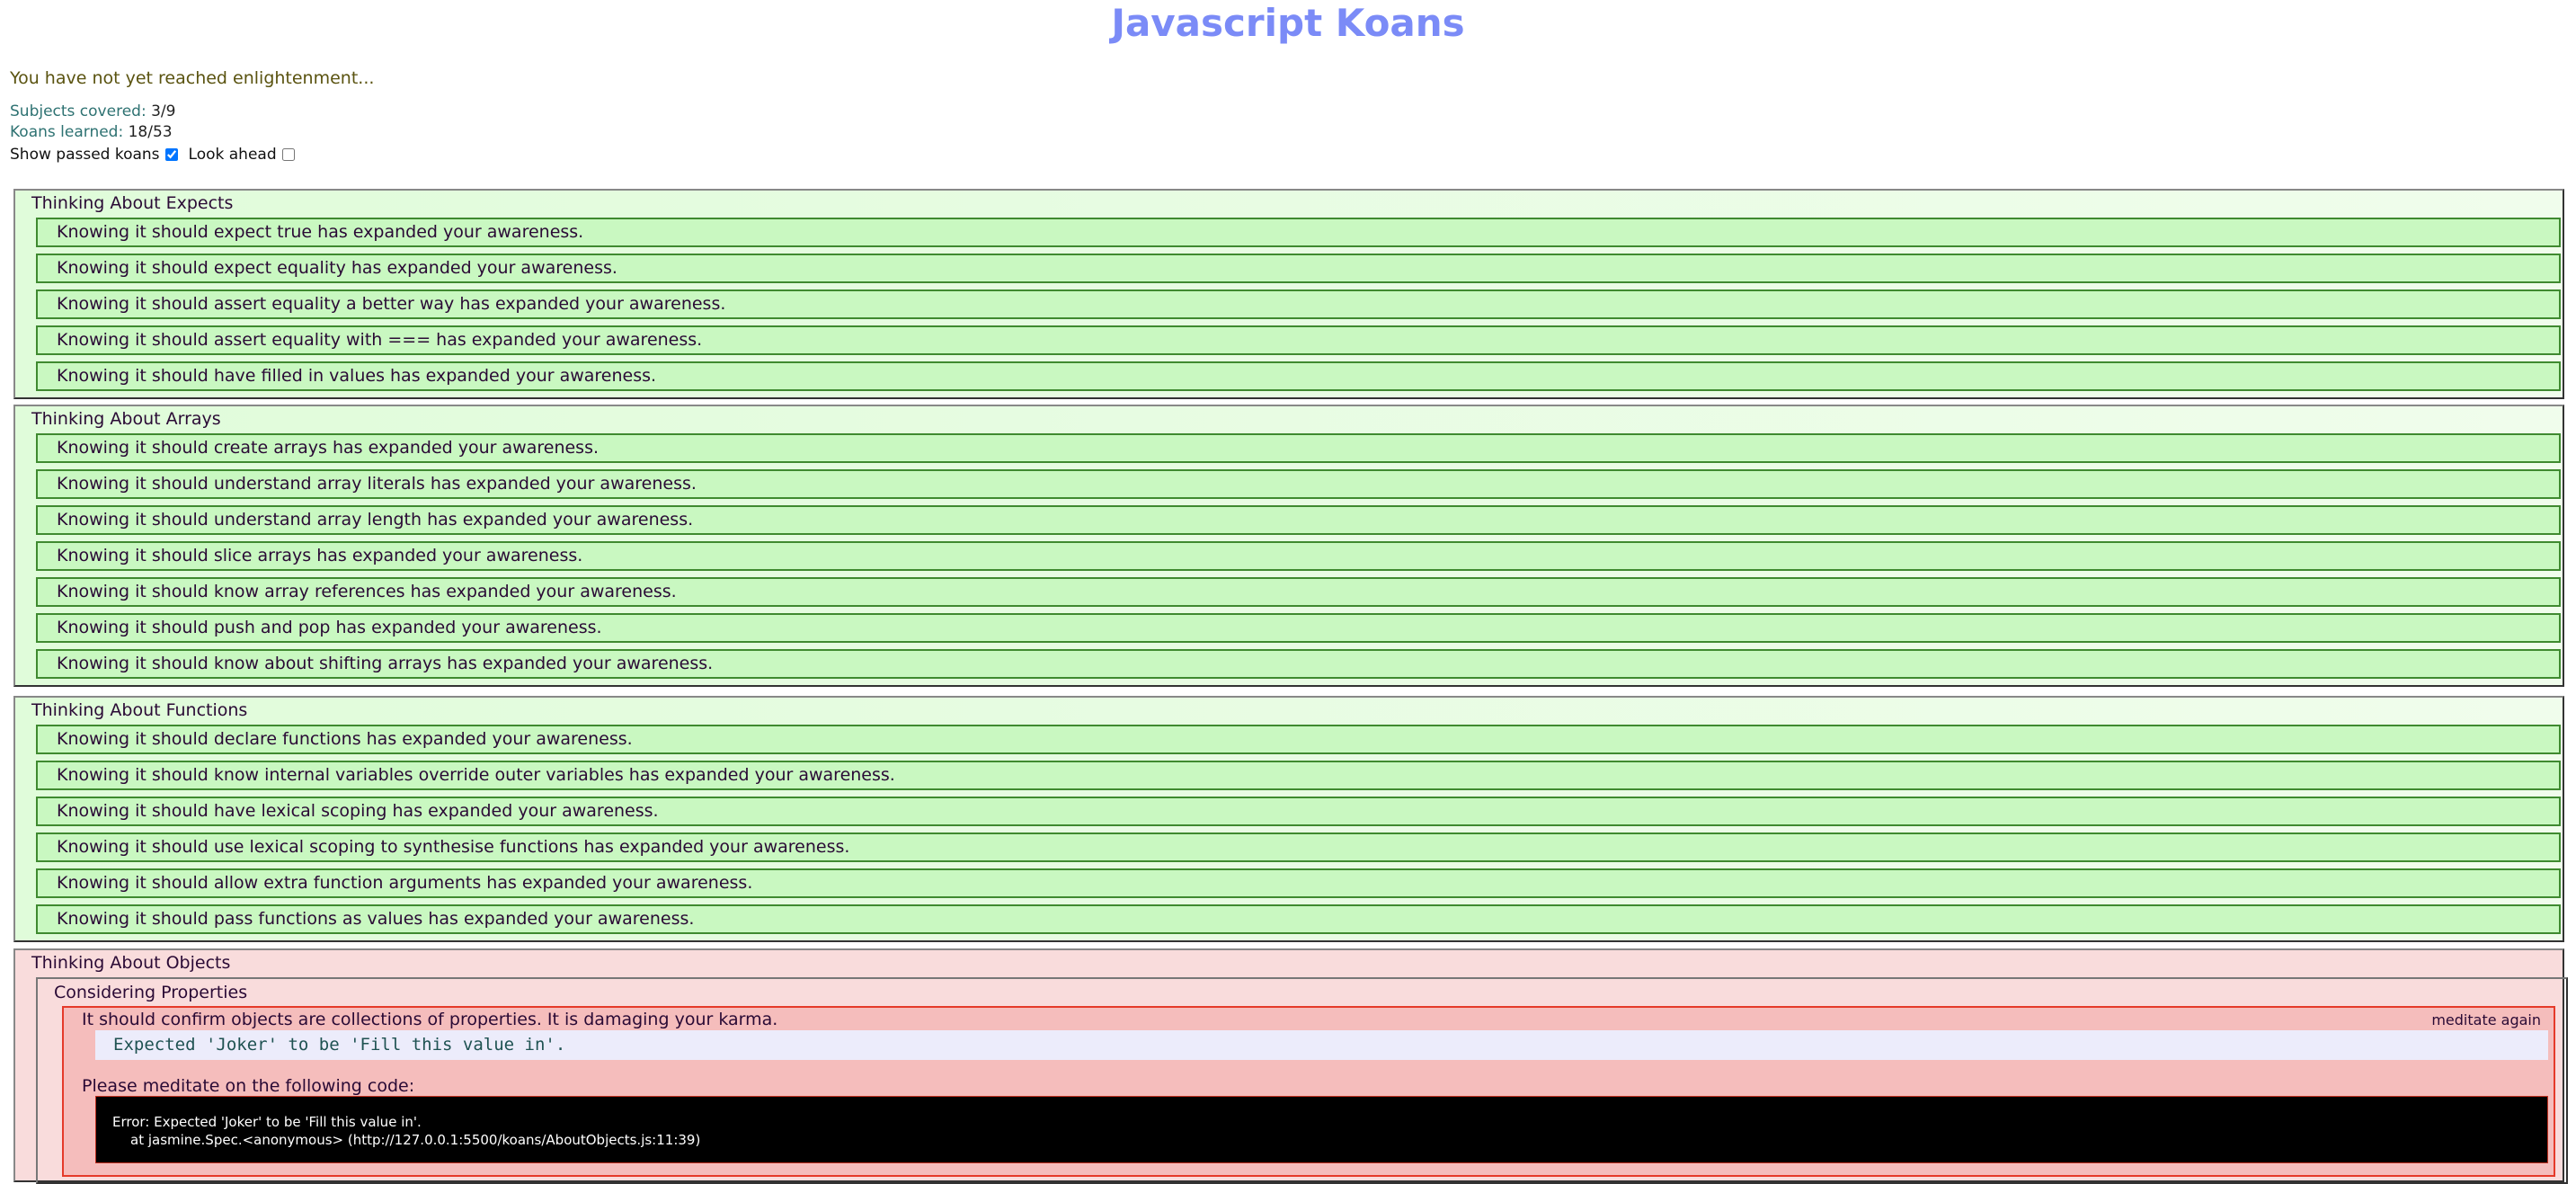  What do you see at coordinates (232, 155) in the screenshot?
I see `look-ahead-label: Look ahead` at bounding box center [232, 155].